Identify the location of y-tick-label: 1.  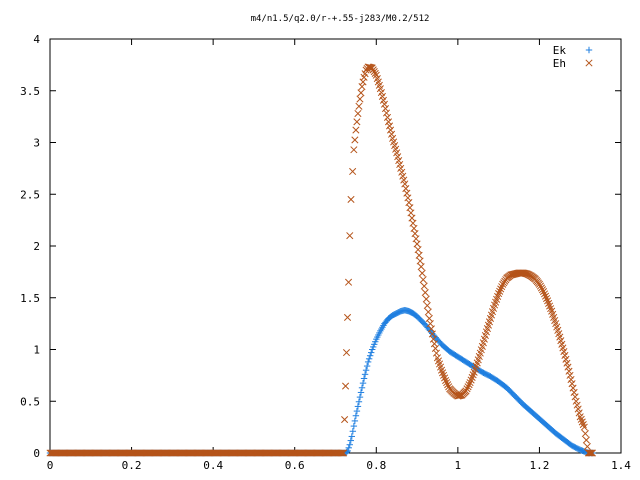
(36, 350).